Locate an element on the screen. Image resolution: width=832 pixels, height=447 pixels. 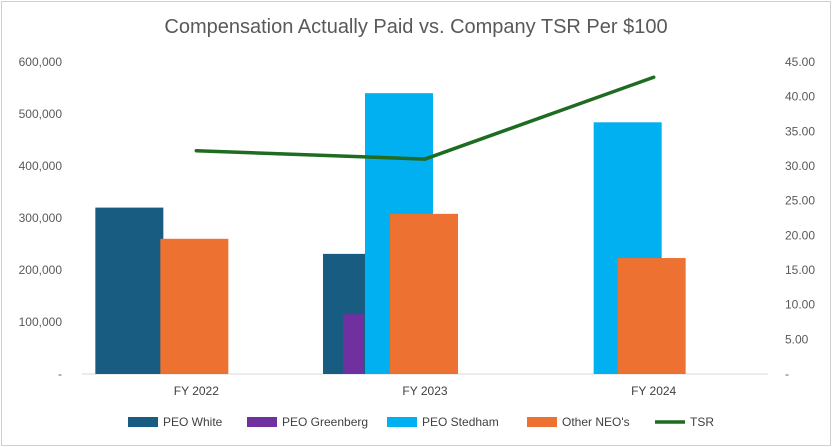
left-tick-label: - is located at coordinates (60, 374).